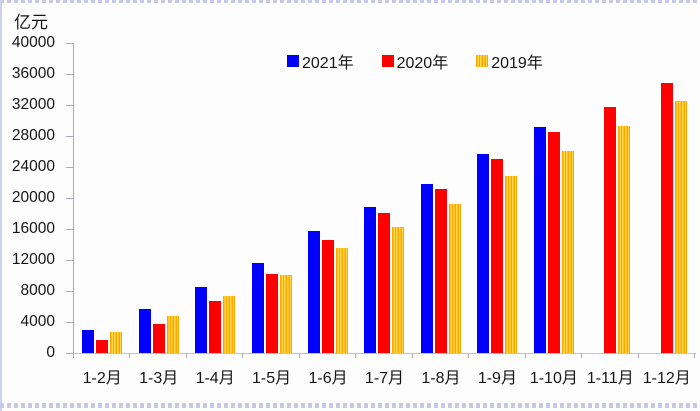 This screenshot has width=700, height=411. I want to click on x-label-1-3月: 1-3月, so click(159, 378).